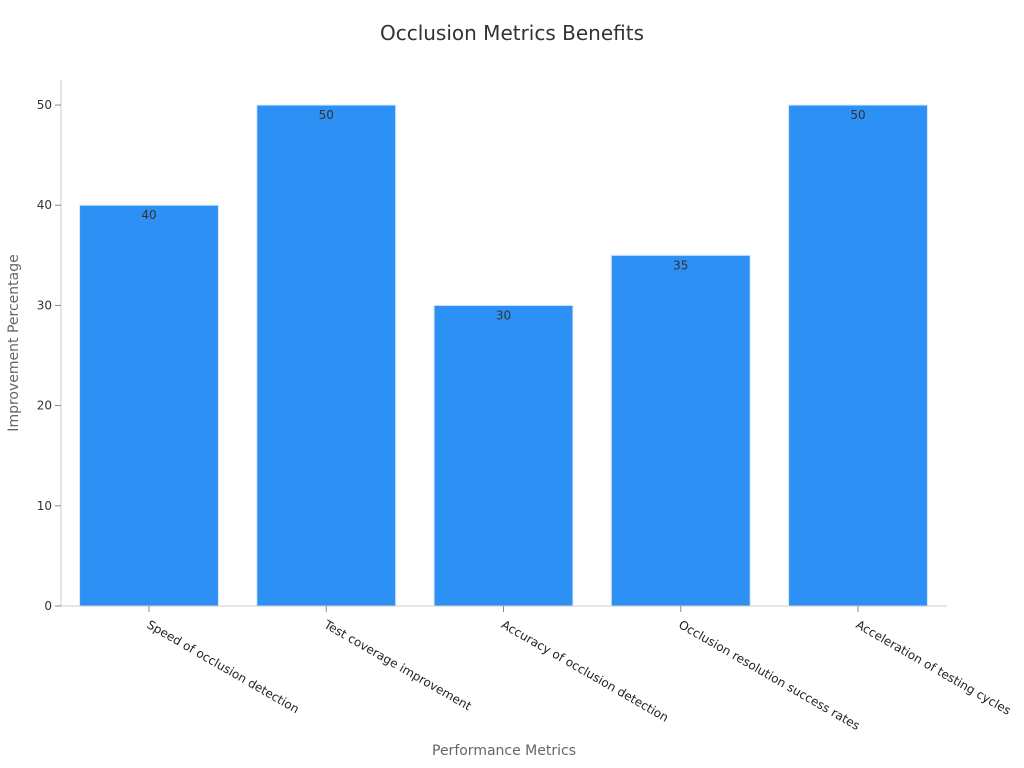 Image resolution: width=1024 pixels, height=768 pixels. What do you see at coordinates (769, 674) in the screenshot?
I see `x-category-label: Occlusion resolution success rates` at bounding box center [769, 674].